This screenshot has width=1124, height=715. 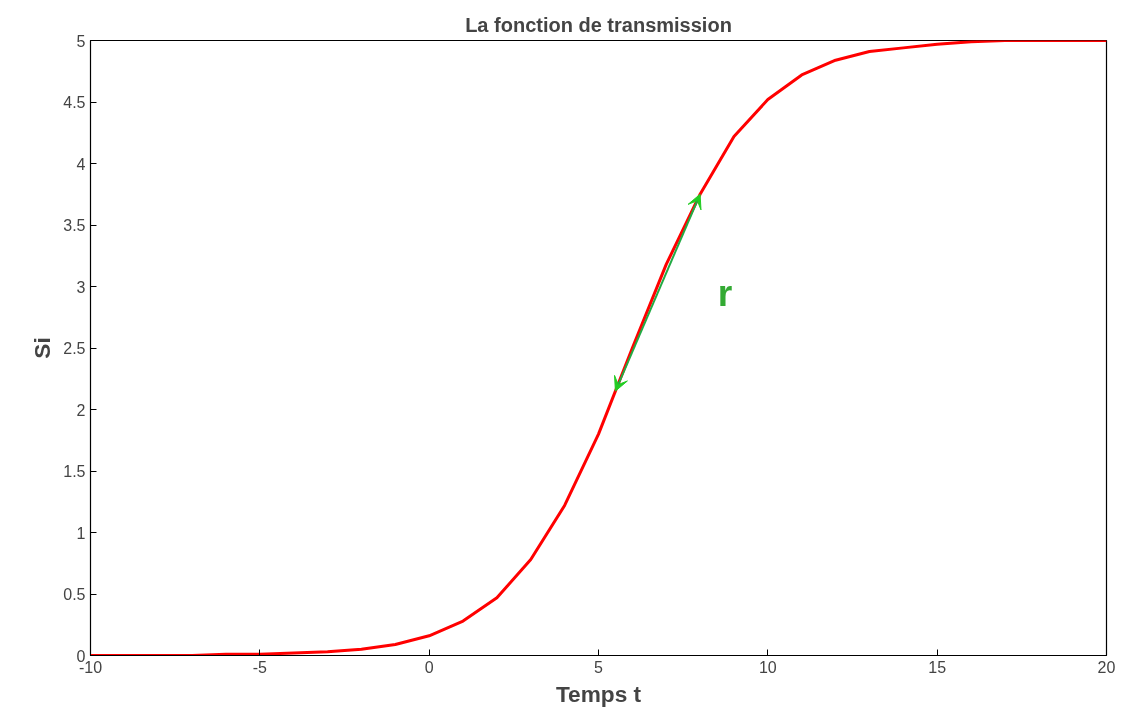 What do you see at coordinates (74, 348) in the screenshot?
I see `y-tick-label: 2.5` at bounding box center [74, 348].